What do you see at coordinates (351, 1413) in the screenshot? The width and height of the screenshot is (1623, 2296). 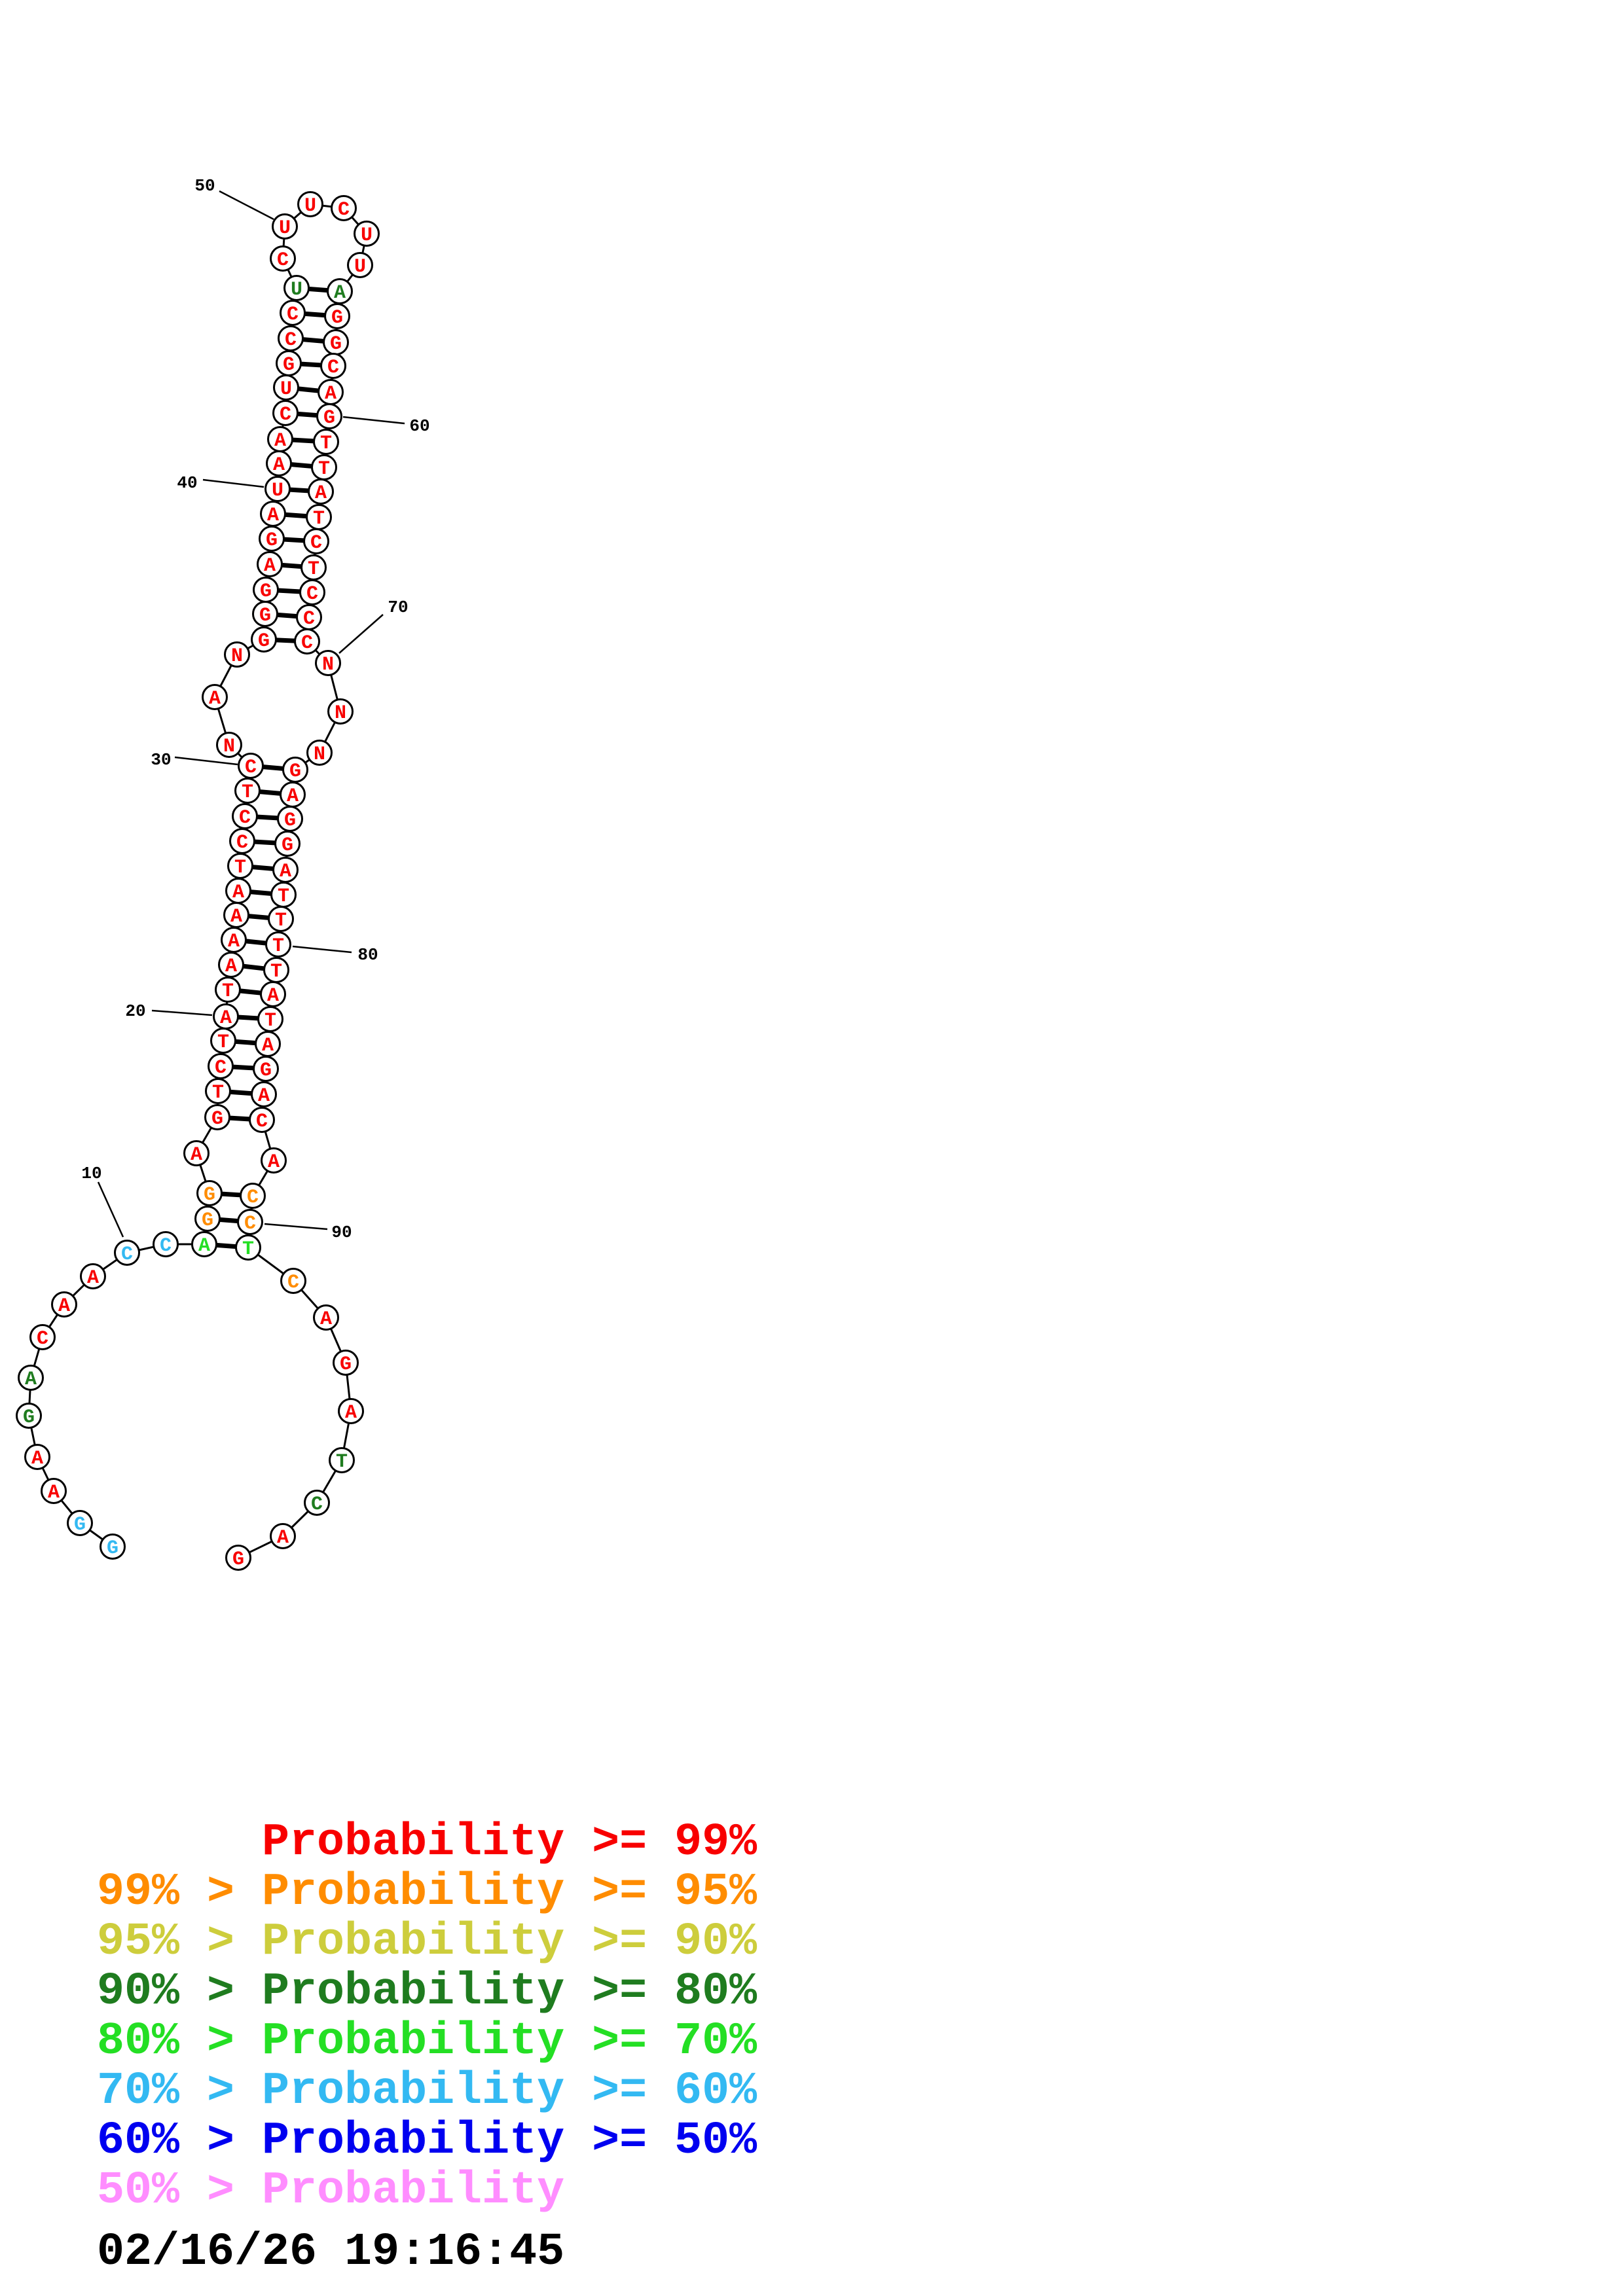 I see `base-letter-95-A: A` at bounding box center [351, 1413].